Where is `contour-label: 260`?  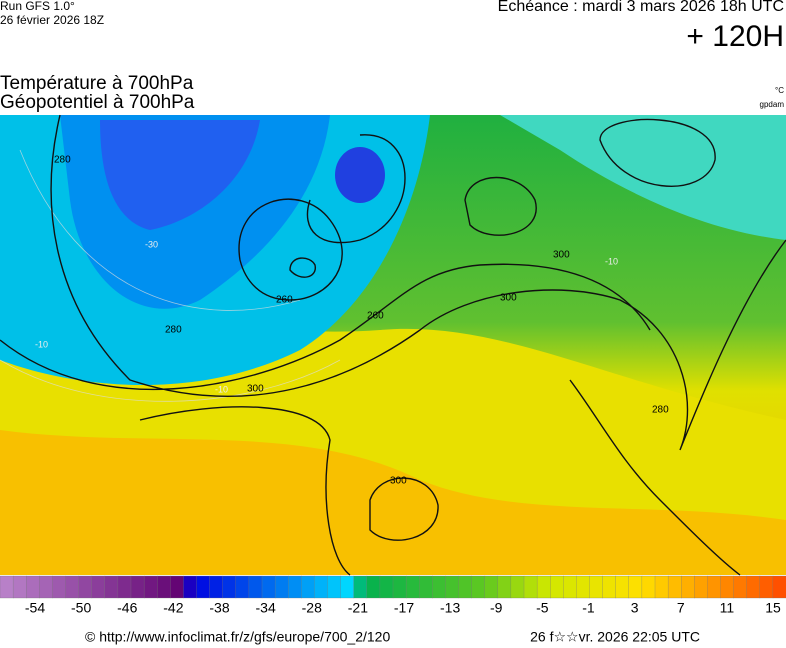 contour-label: 260 is located at coordinates (375, 316).